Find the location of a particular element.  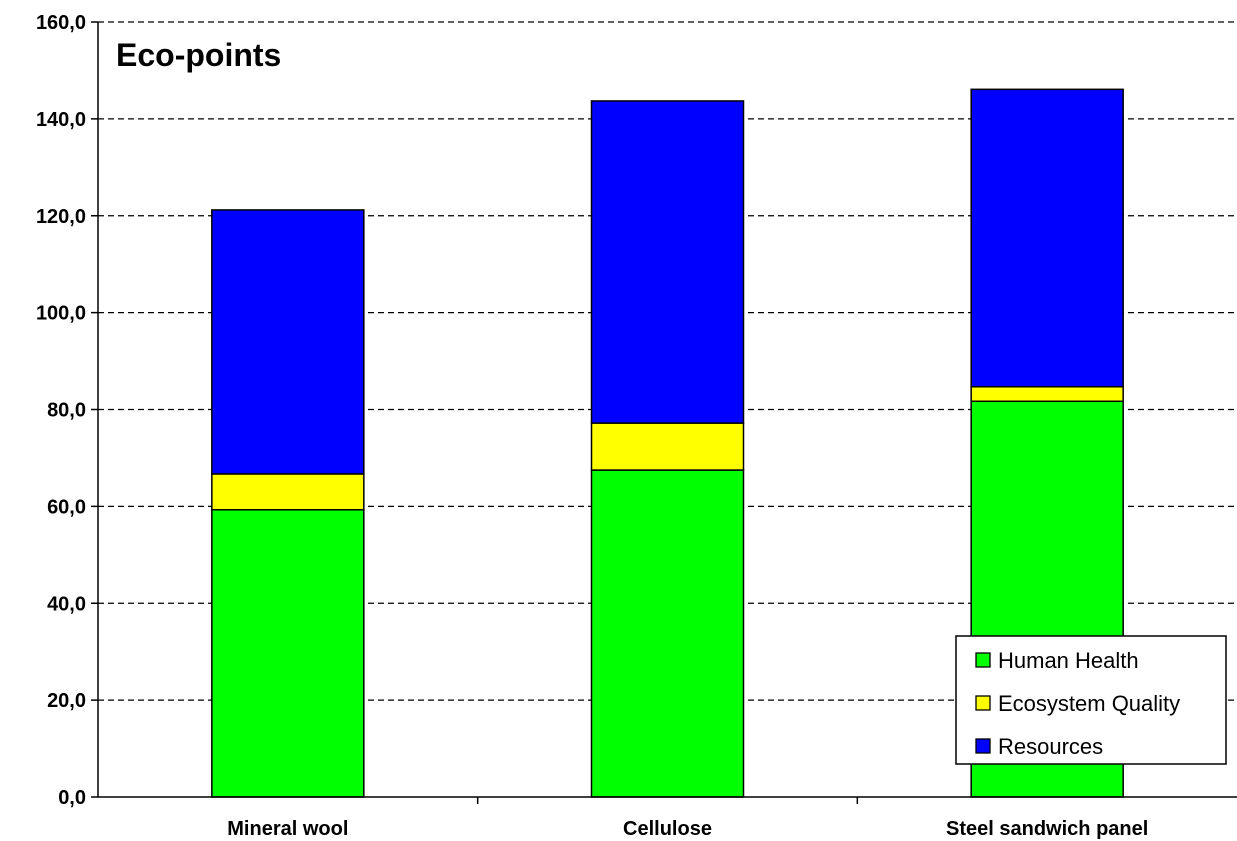

y-tick-label: 60,0 is located at coordinates (66, 507).